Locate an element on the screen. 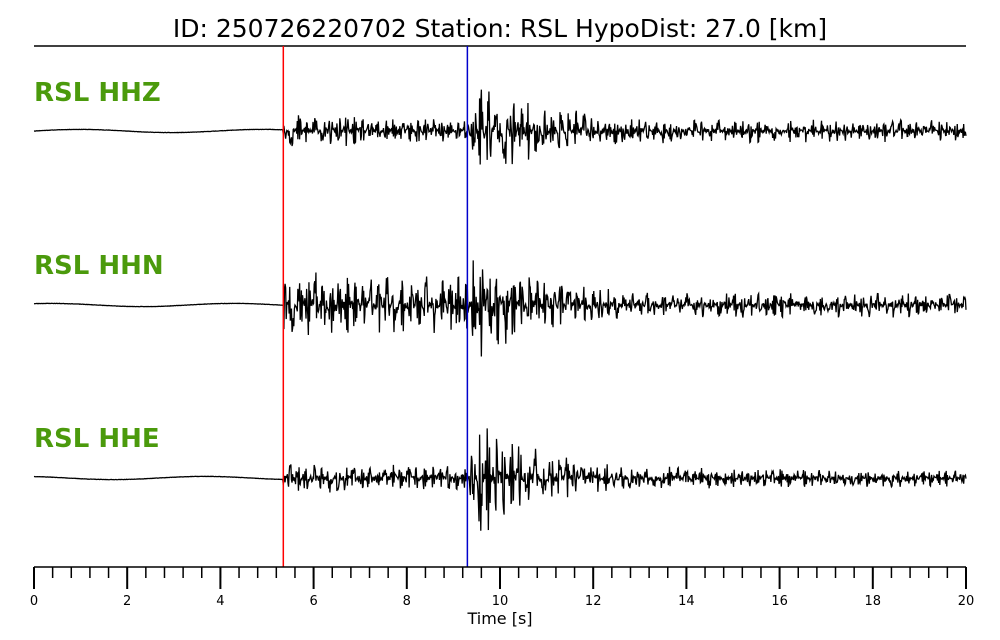 This screenshot has width=1000, height=640. x-tick-label: 2 is located at coordinates (127, 601).